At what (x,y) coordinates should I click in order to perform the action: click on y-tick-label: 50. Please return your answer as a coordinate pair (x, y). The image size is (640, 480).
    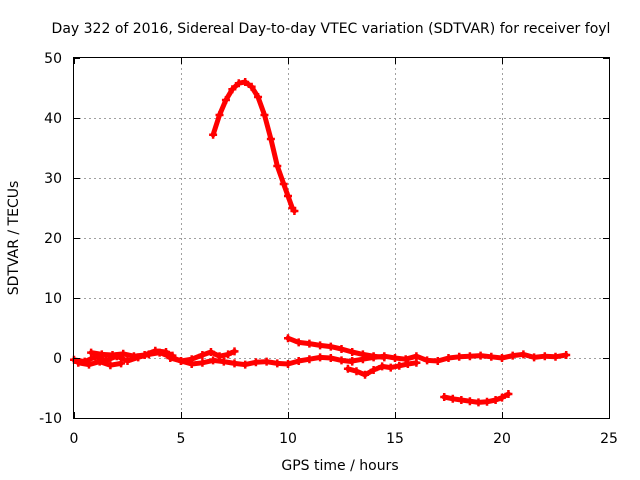
    Looking at the image, I should click on (53, 59).